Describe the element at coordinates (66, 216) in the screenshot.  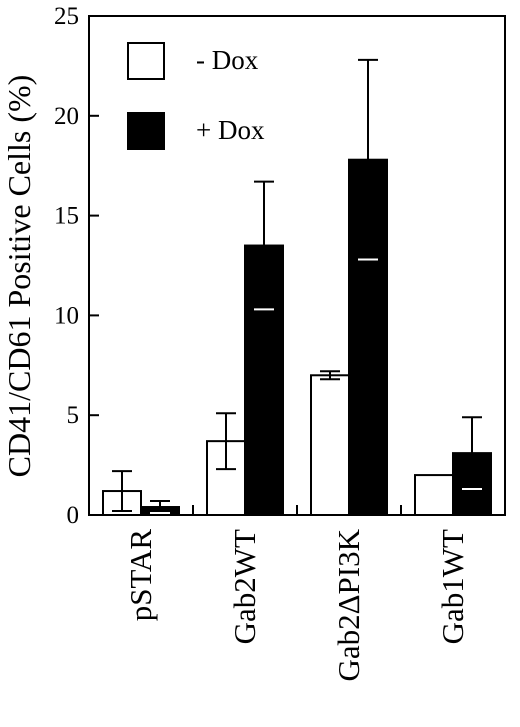
I see `y-tick-label: 15` at that location.